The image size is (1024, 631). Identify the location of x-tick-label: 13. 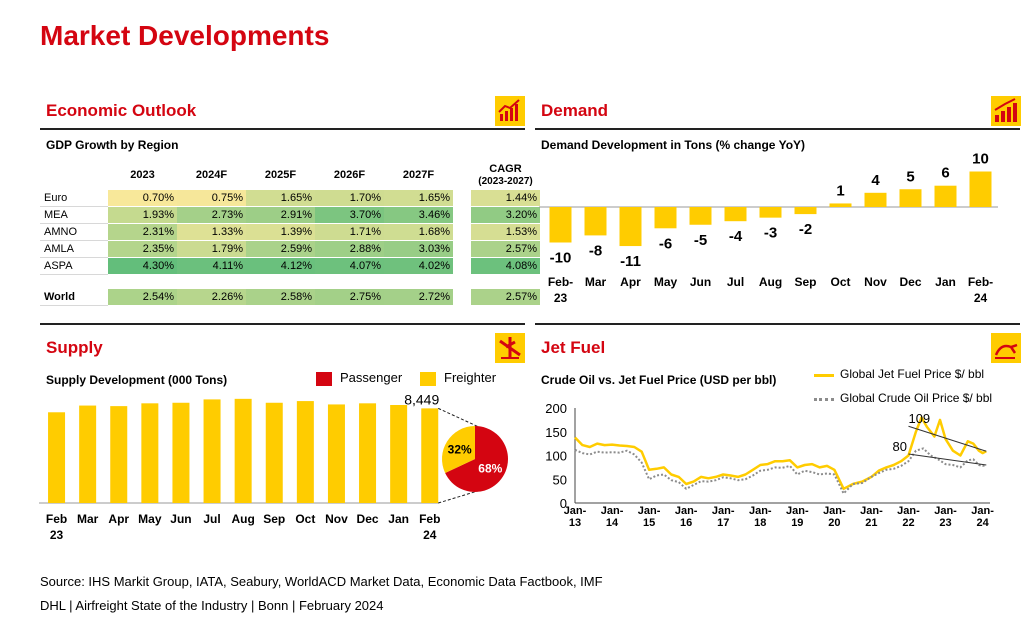
(575, 523).